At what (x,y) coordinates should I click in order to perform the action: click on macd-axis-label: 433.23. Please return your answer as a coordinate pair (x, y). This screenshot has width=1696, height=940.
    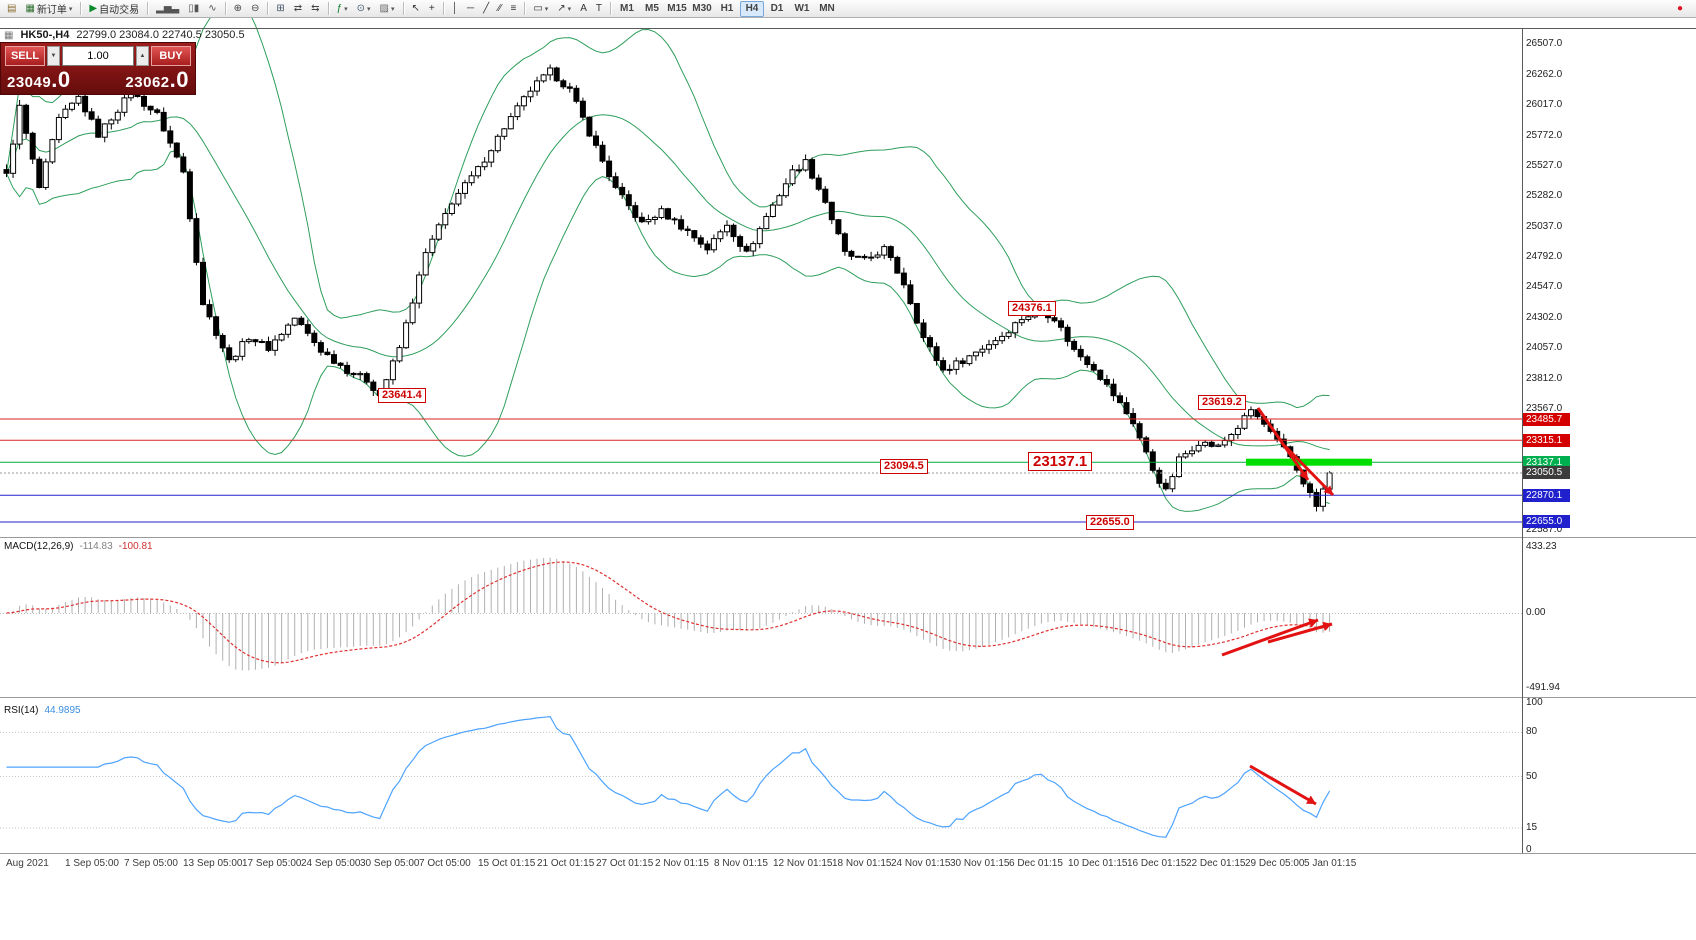
    Looking at the image, I should click on (1541, 546).